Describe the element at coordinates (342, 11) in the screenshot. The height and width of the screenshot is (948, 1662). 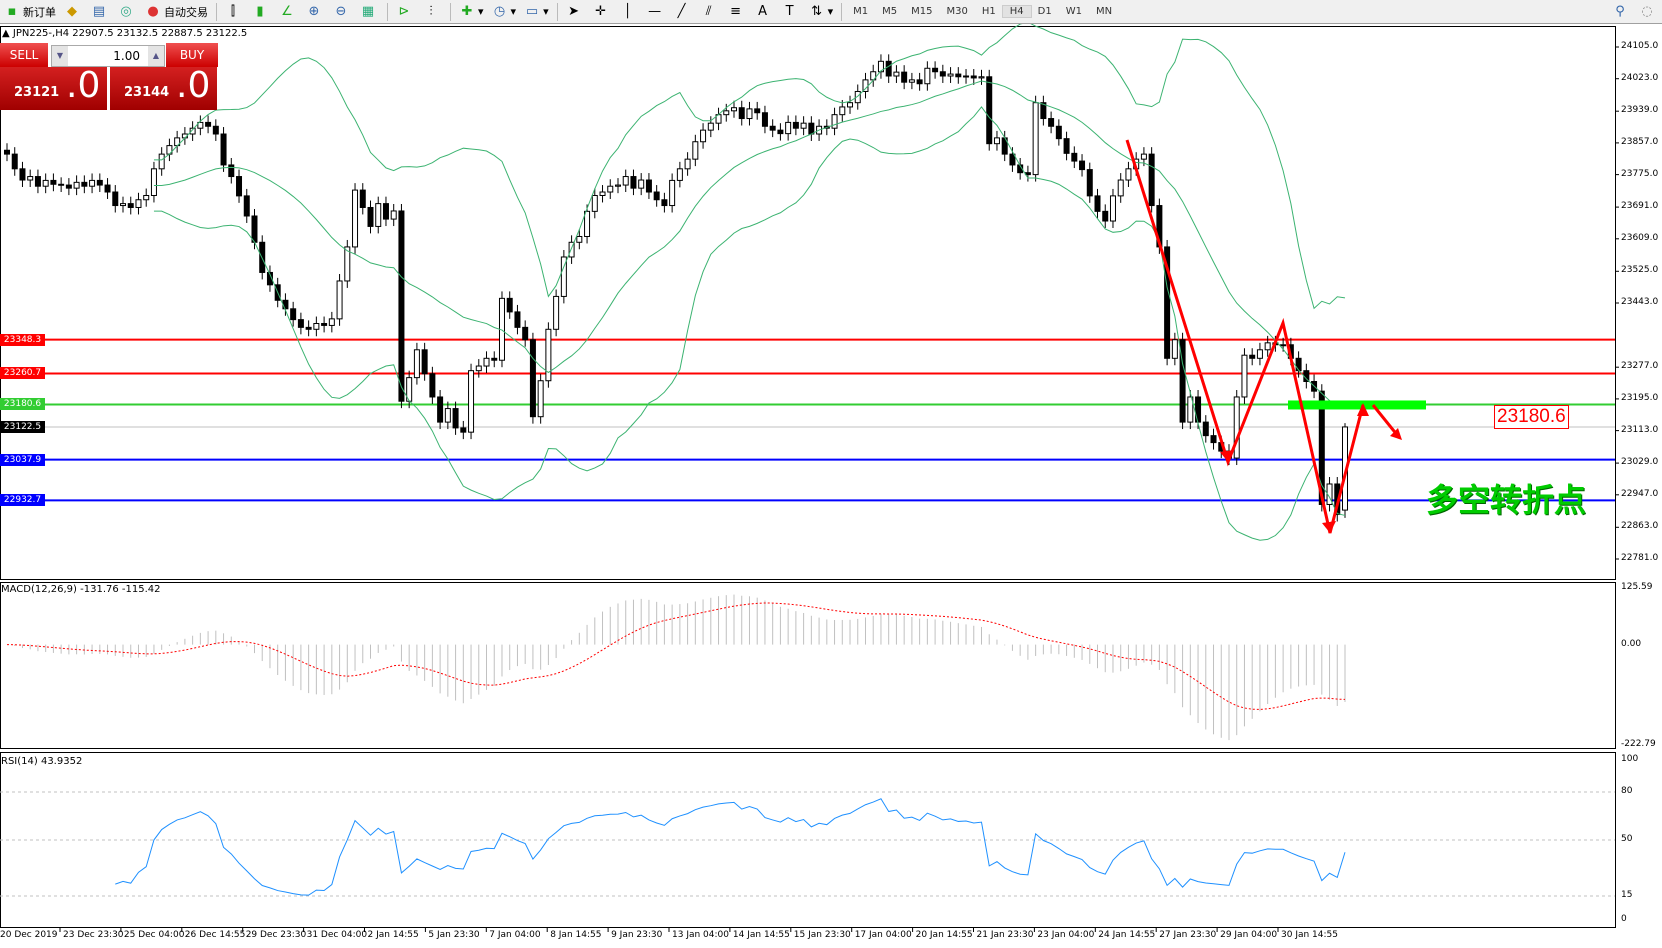
I see `zoom-out-button: ⊖` at that location.